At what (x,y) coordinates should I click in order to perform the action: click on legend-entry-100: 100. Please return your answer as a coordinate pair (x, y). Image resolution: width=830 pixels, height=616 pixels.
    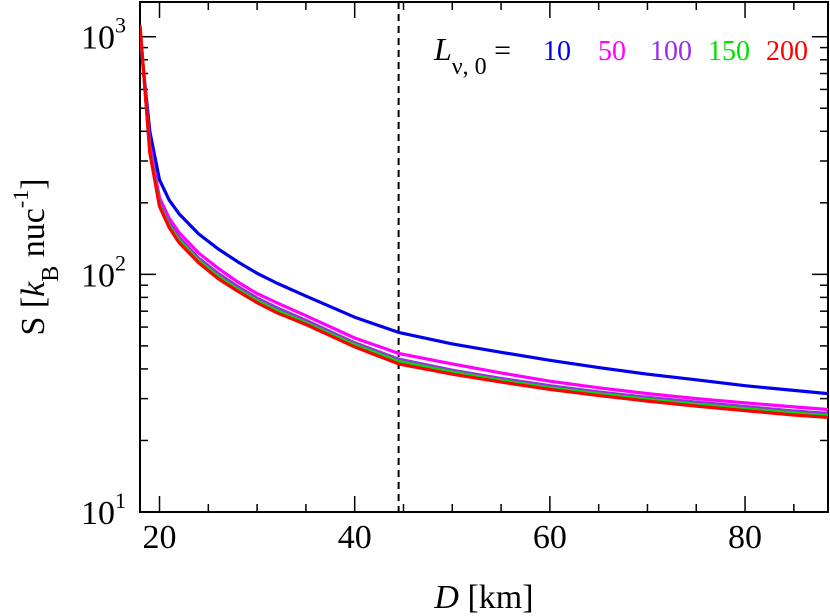
    Looking at the image, I should click on (671, 51).